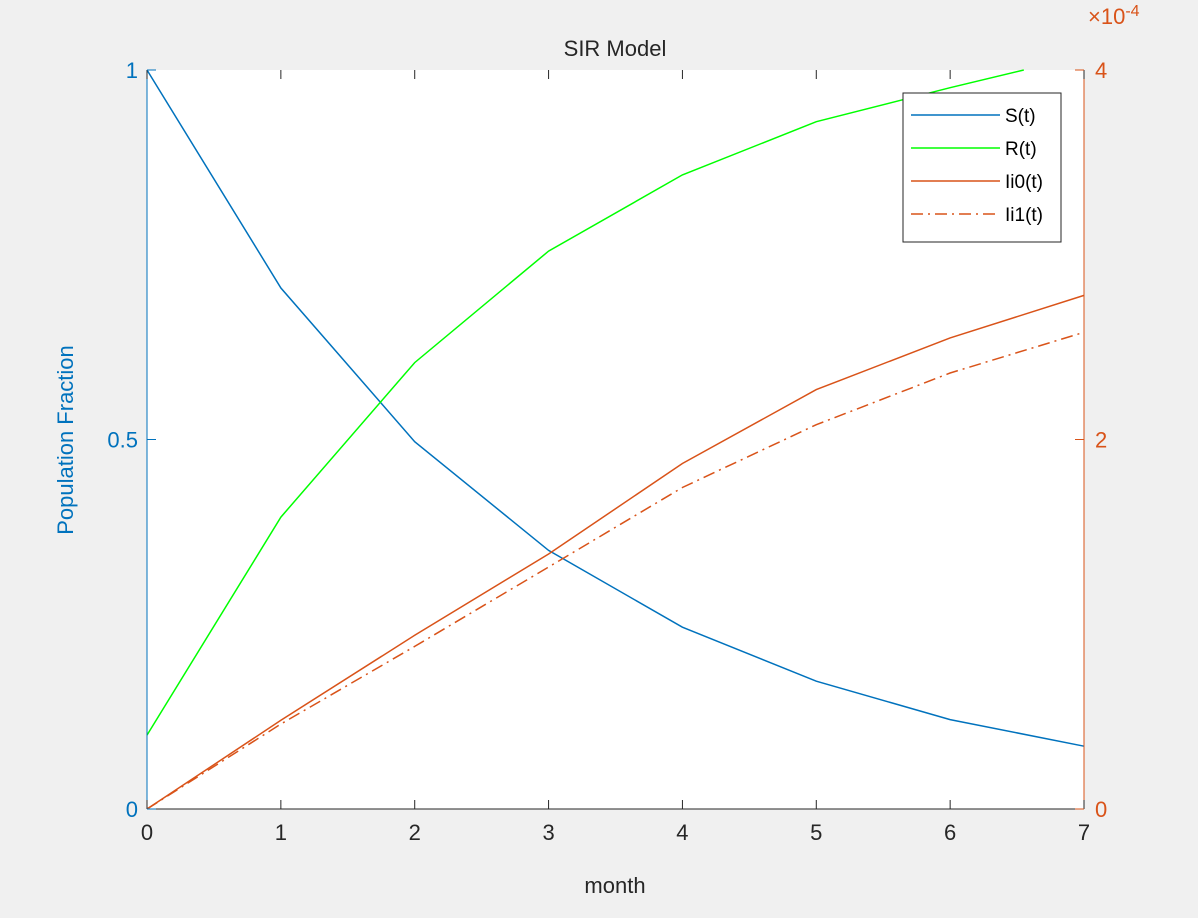 This screenshot has height=918, width=1198. I want to click on legend-label-1: R(t), so click(1021, 149).